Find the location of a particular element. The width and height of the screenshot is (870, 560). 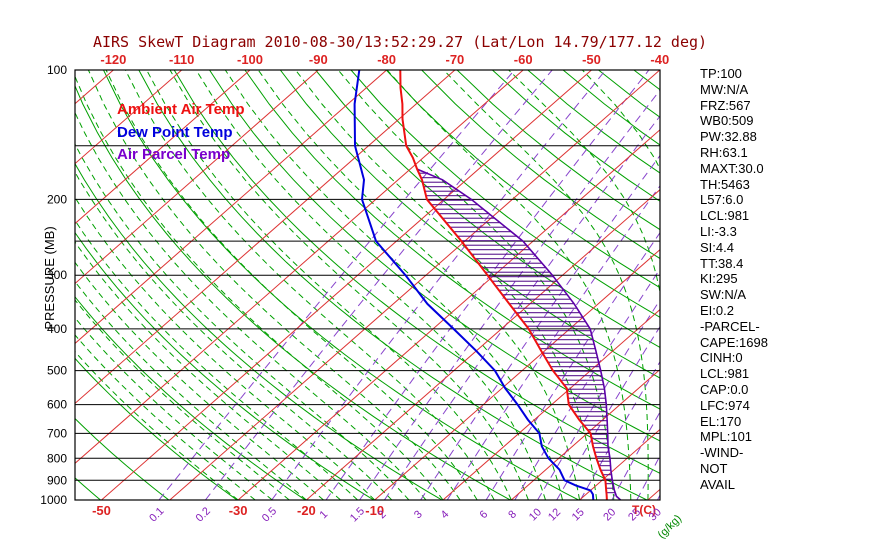

mixing-ratio-label: 1 is located at coordinates (323, 514).